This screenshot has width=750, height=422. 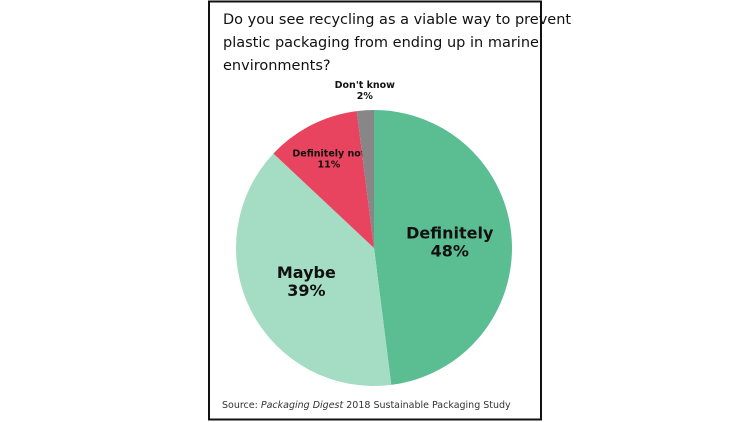 I want to click on slice-label: Don't know, so click(x=365, y=85).